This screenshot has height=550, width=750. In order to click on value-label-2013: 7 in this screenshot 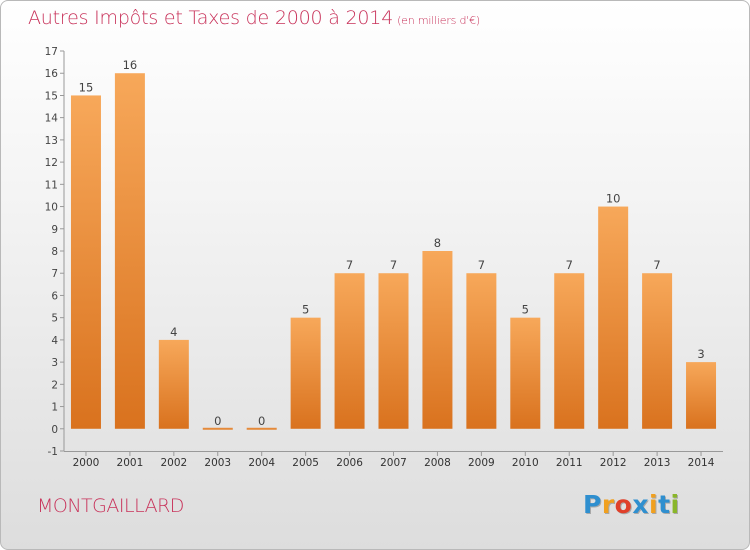, I will do `click(656, 265)`.